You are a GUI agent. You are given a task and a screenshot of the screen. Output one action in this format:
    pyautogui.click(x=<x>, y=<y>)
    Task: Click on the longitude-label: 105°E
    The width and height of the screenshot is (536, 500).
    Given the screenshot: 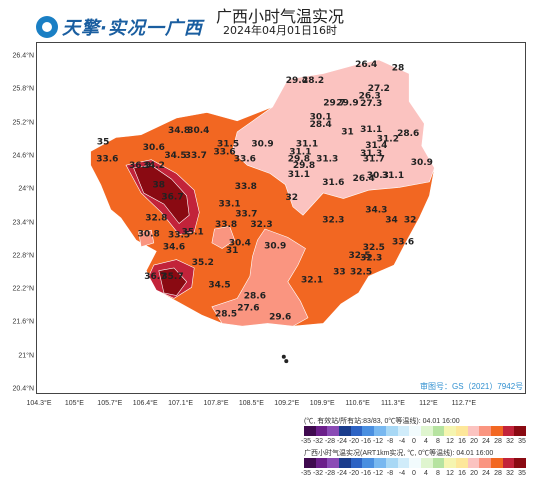 What is the action you would take?
    pyautogui.click(x=74, y=403)
    